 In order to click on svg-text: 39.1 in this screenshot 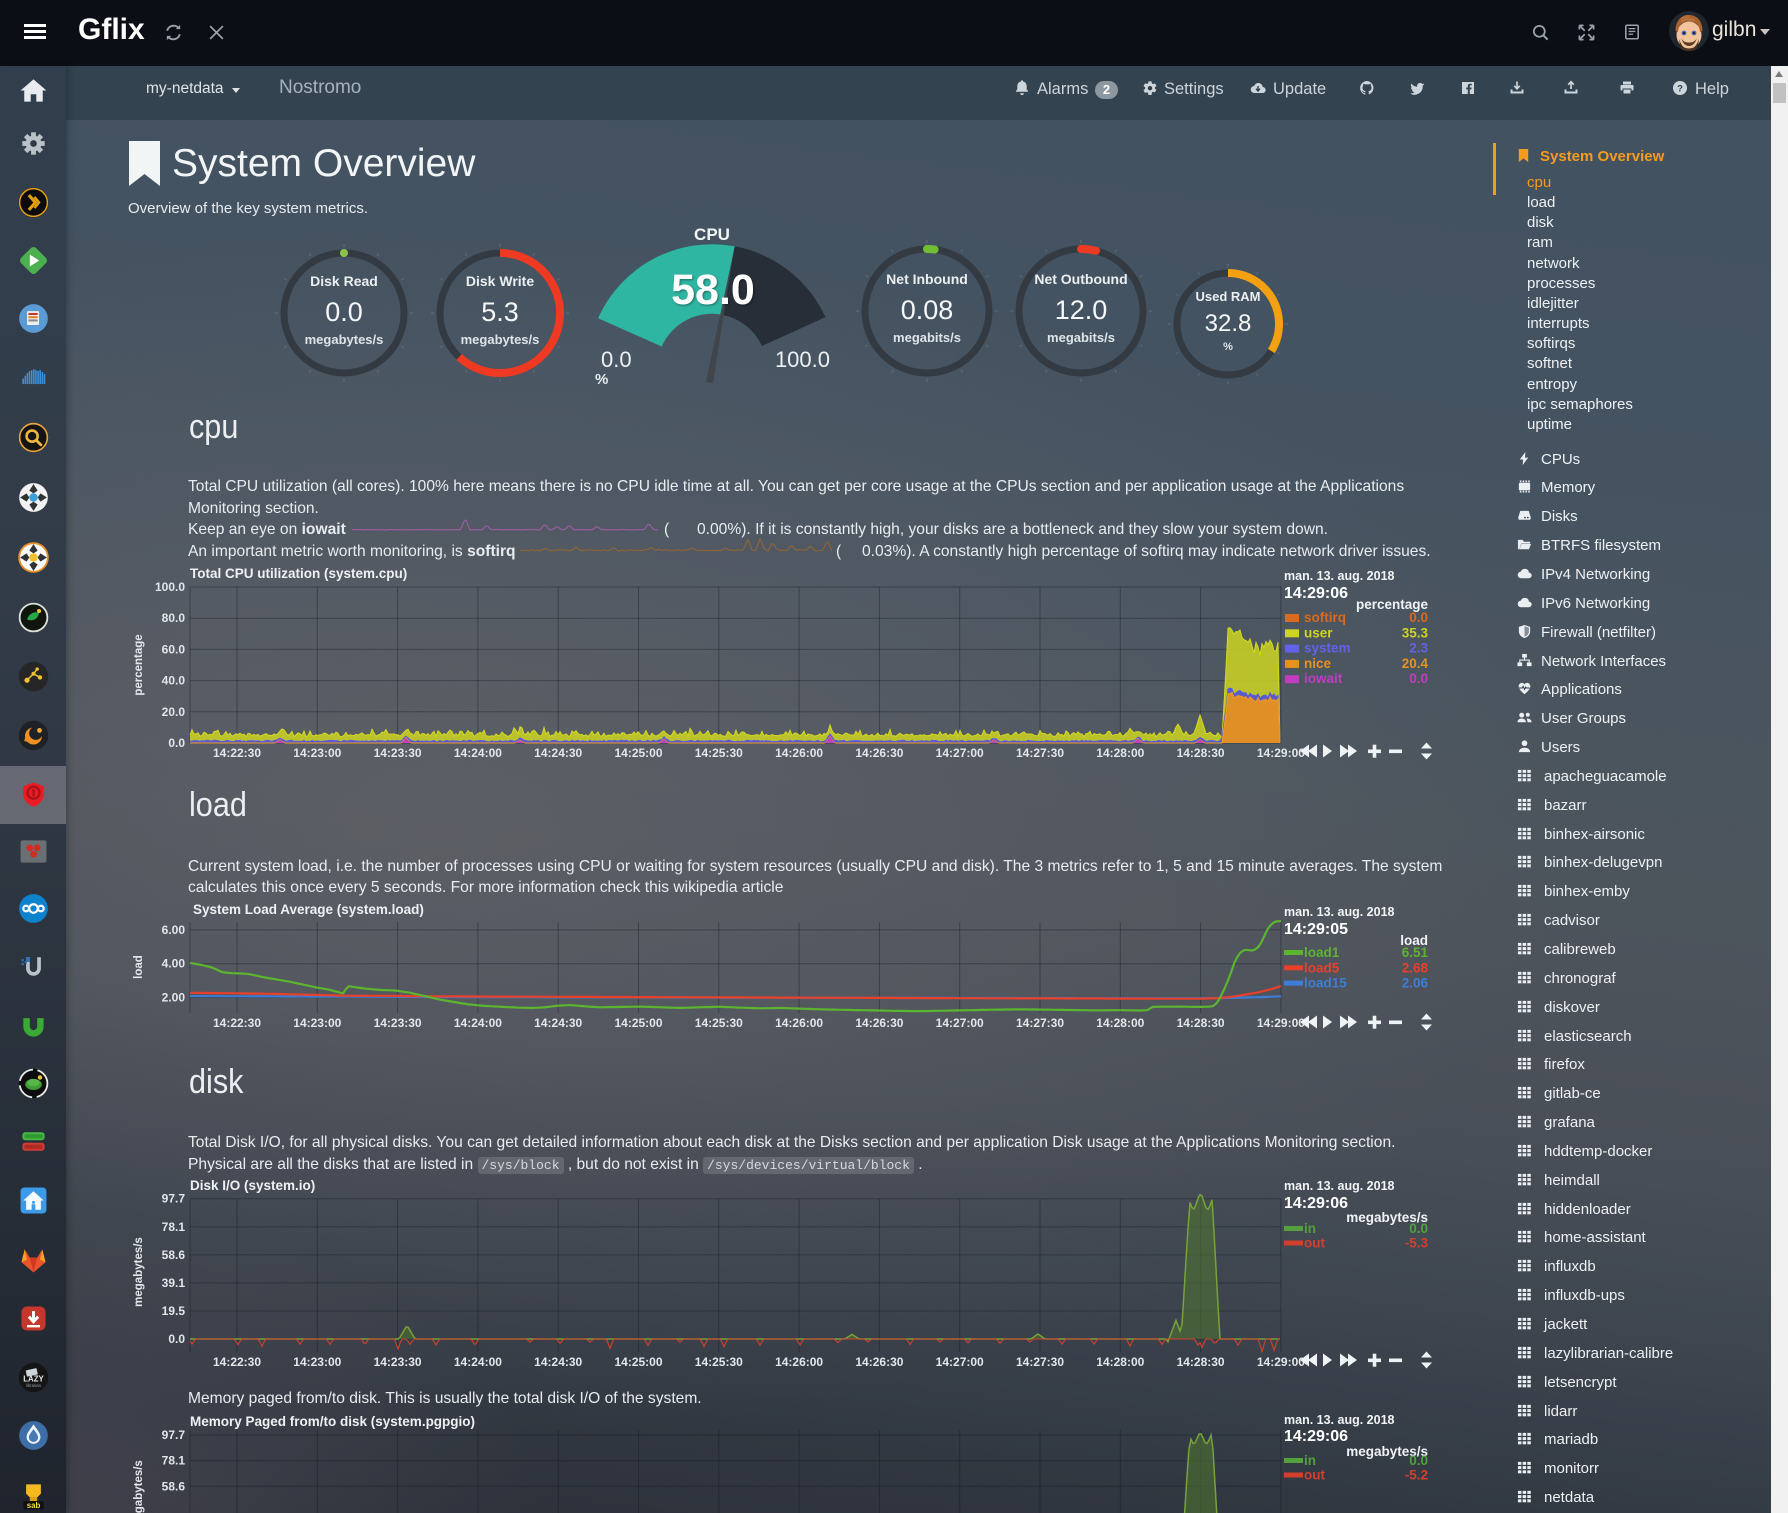, I will do `click(174, 1283)`.